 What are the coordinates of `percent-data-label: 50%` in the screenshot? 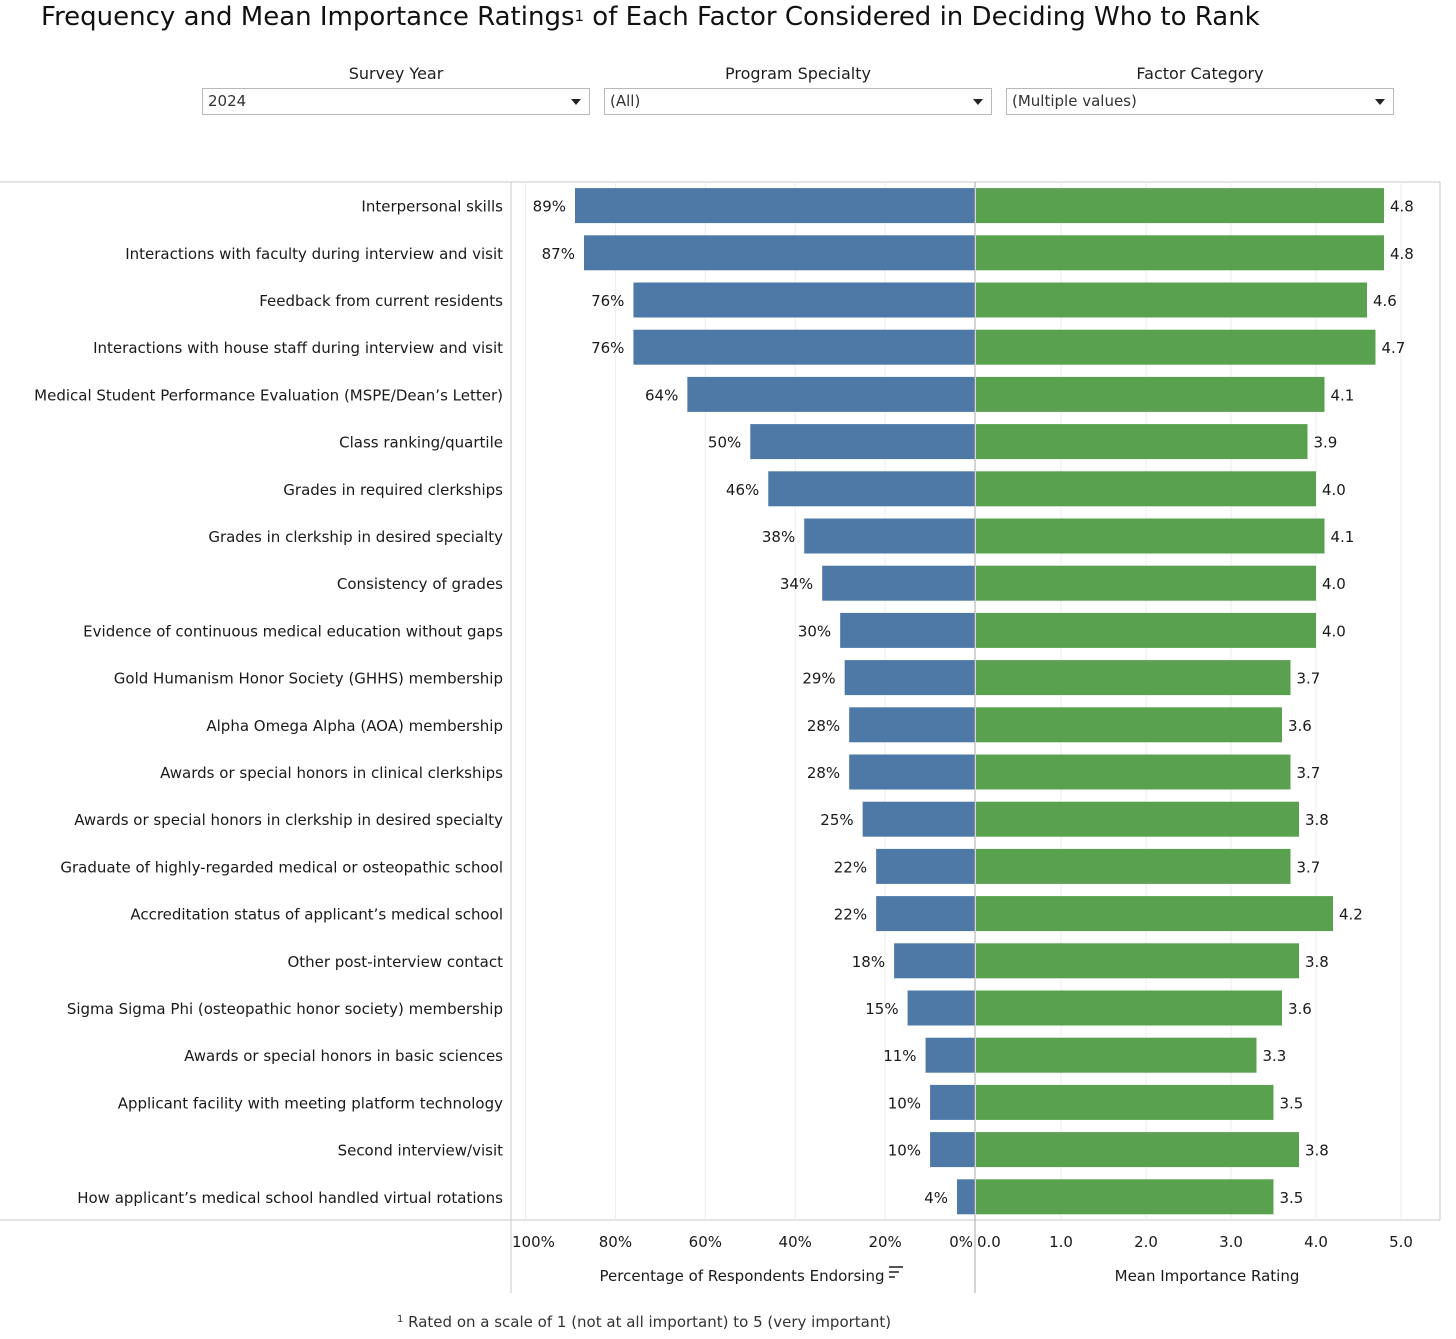 It's located at (724, 443).